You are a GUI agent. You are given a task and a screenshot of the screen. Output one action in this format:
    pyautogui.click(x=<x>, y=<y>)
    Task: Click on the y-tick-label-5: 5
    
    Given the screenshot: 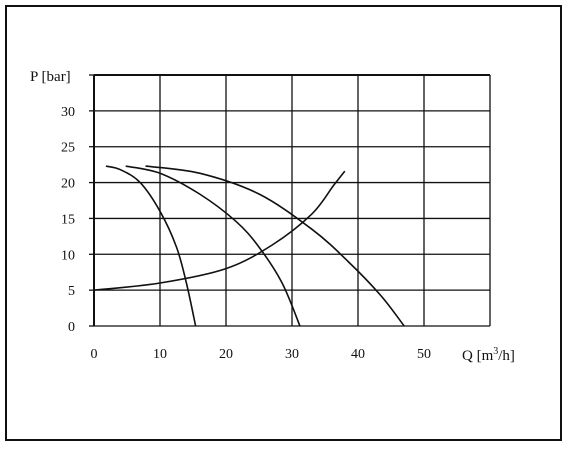 What is the action you would take?
    pyautogui.click(x=71, y=291)
    